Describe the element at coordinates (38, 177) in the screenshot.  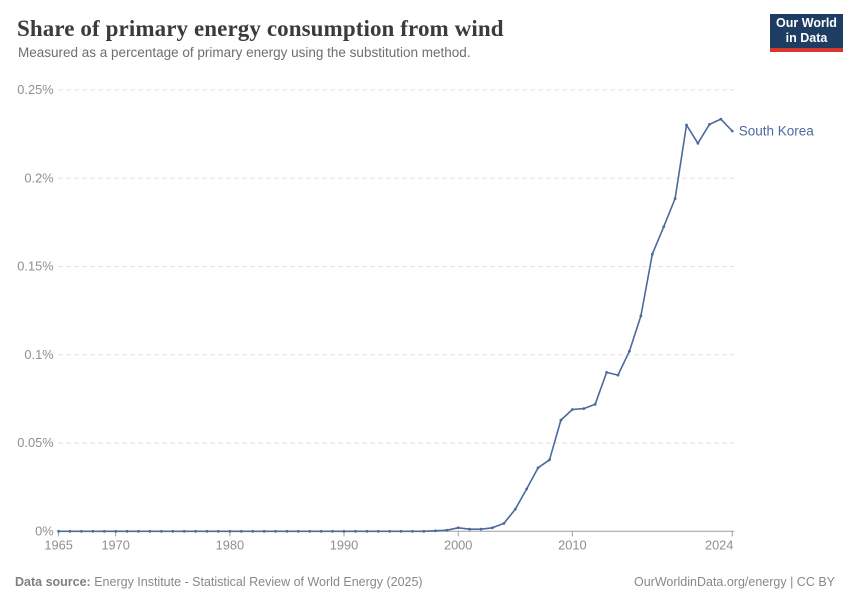
I see `y-axis-tick-label: 0.2%` at that location.